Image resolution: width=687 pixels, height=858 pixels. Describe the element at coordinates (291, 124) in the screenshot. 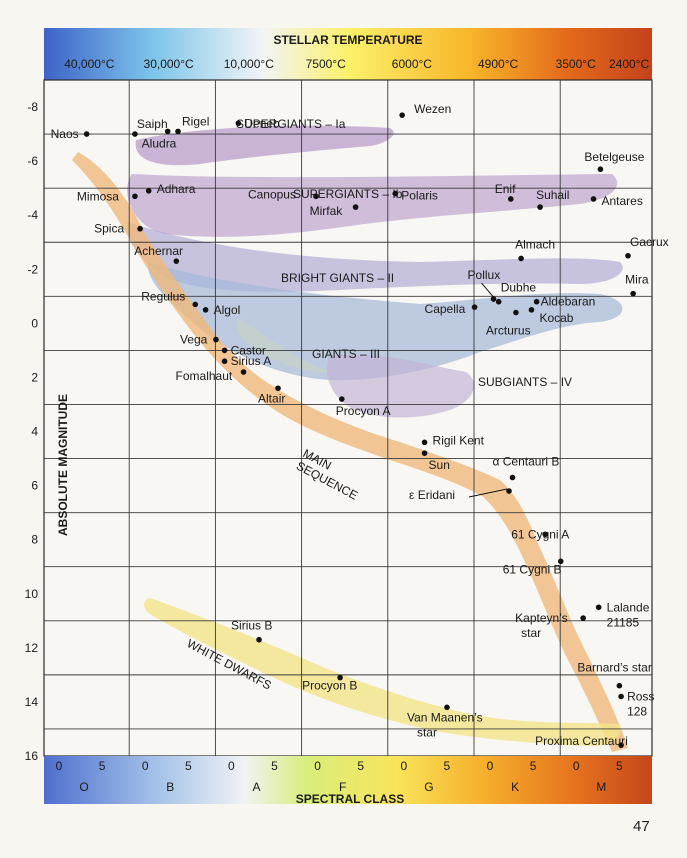

I see `region-label-supergiants-ia: SUPERGIANTS – Ia` at that location.